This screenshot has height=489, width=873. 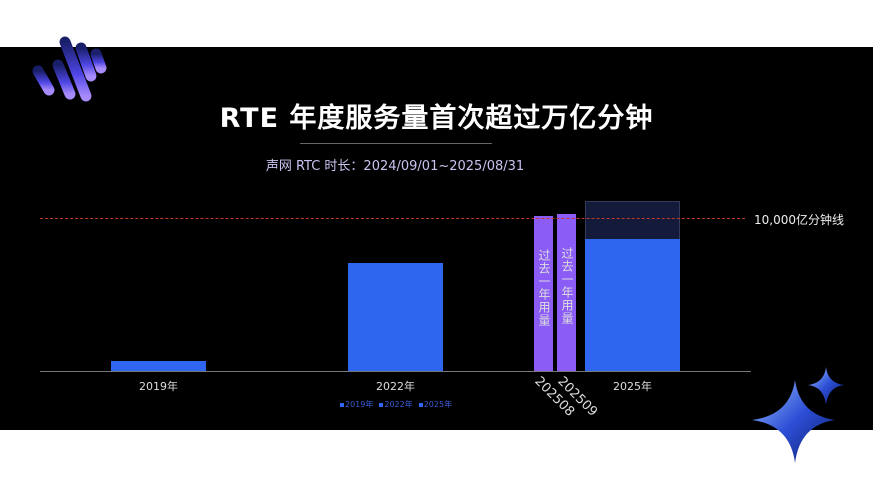 I want to click on legend-label: 2022年, so click(x=398, y=404).